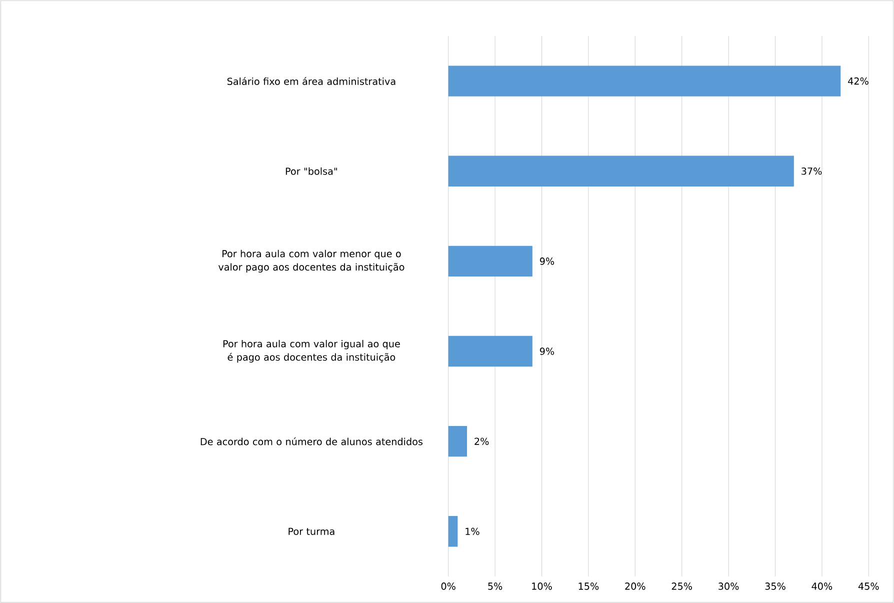 This screenshot has height=603, width=894. What do you see at coordinates (588, 586) in the screenshot?
I see `x-tick-label: 15%` at bounding box center [588, 586].